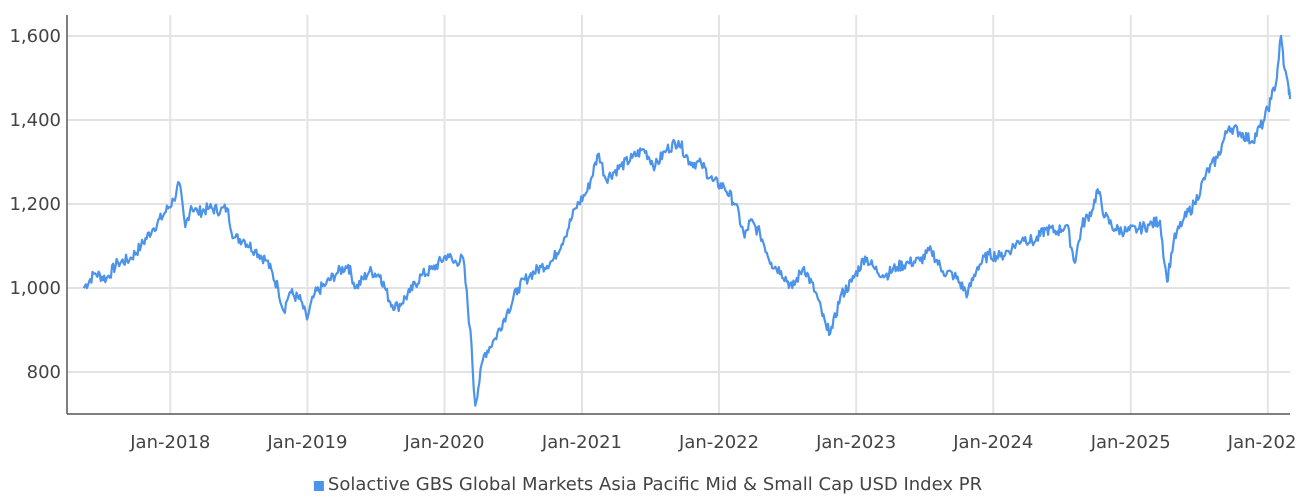 This screenshot has width=1296, height=498. What do you see at coordinates (443, 442) in the screenshot?
I see `x-tick-label: Jan-2020` at bounding box center [443, 442].